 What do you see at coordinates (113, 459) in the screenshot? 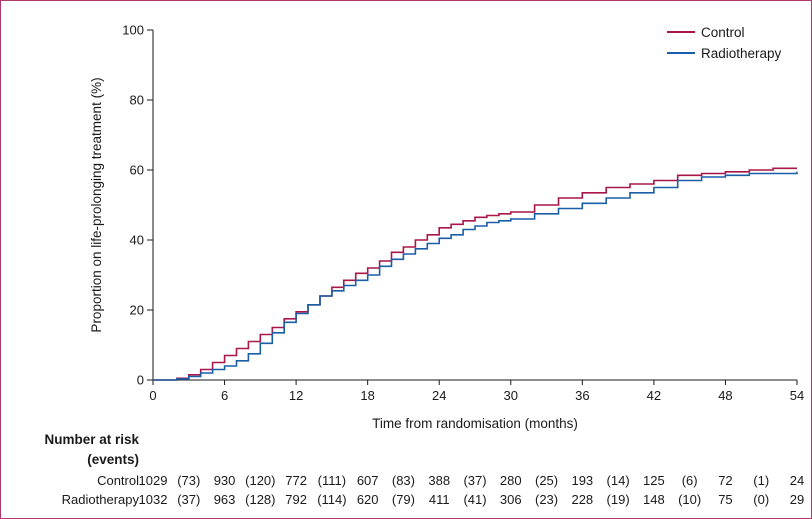
I see `risk-table-subtitle: (events)` at bounding box center [113, 459].